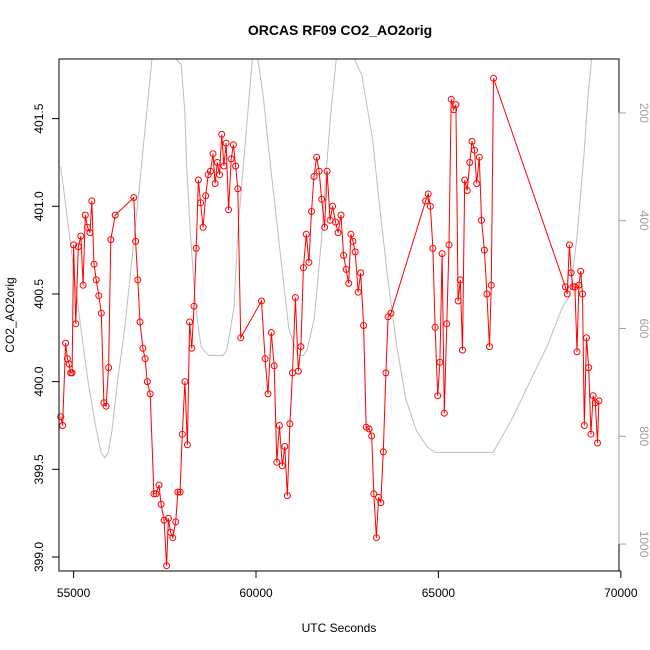 Image resolution: width=650 pixels, height=650 pixels. What do you see at coordinates (74, 593) in the screenshot?
I see `x-tick-label: 55000` at bounding box center [74, 593].